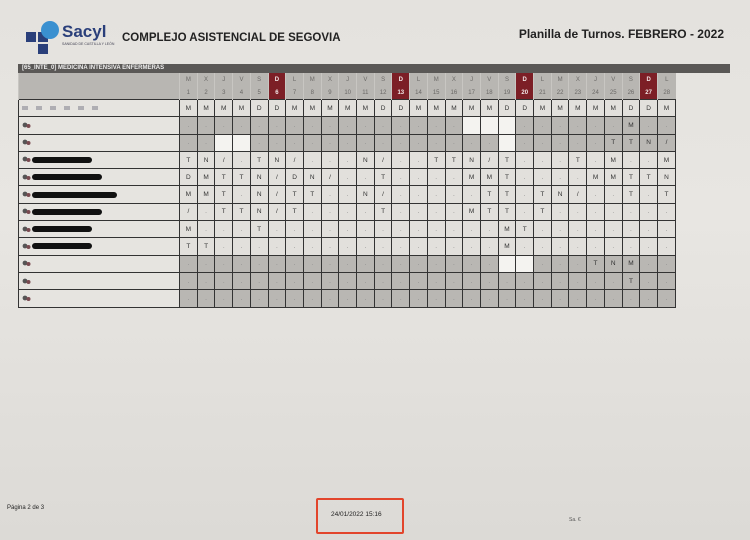  What do you see at coordinates (329, 79) in the screenshot?
I see `weekday-letter: X` at bounding box center [329, 79].